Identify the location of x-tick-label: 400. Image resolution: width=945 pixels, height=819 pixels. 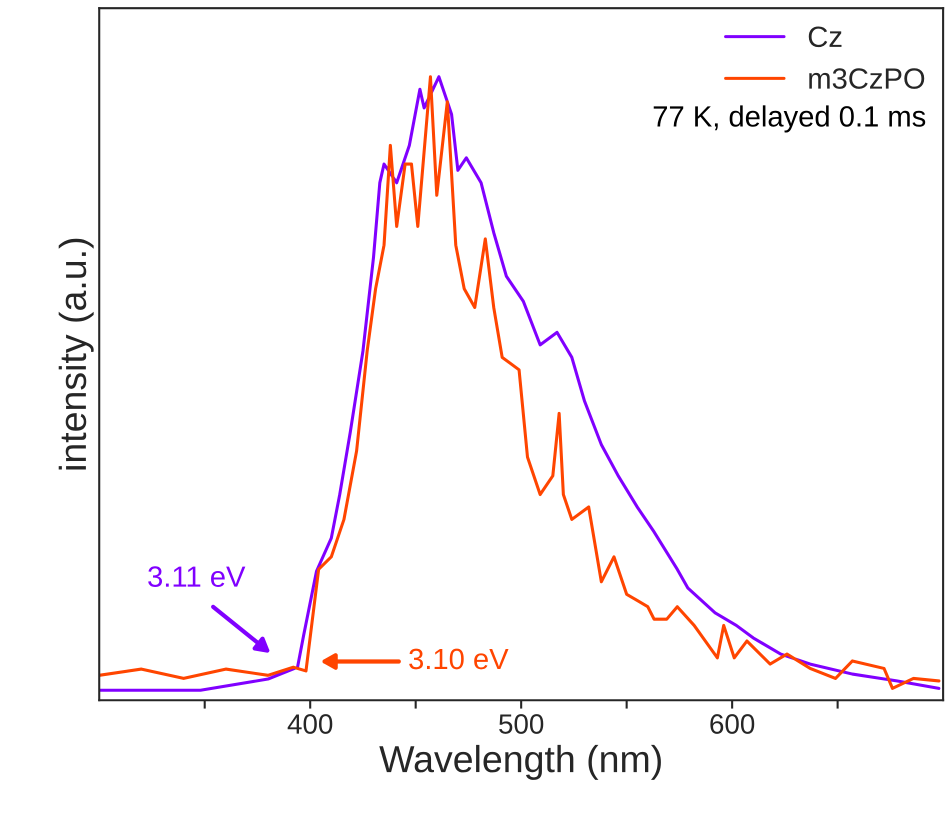
(310, 724).